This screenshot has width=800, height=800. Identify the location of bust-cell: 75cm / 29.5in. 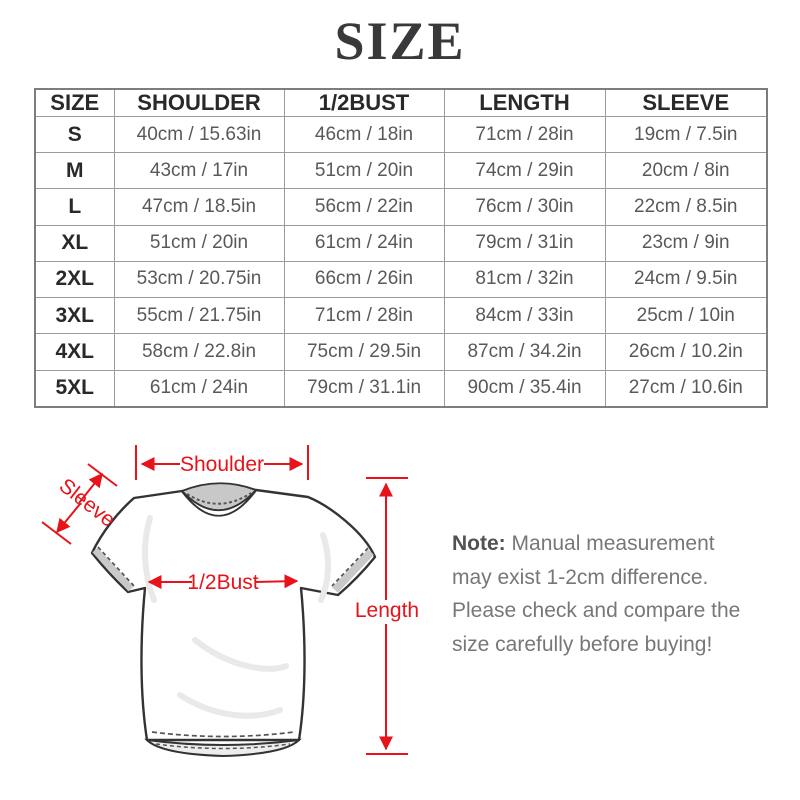
(364, 352).